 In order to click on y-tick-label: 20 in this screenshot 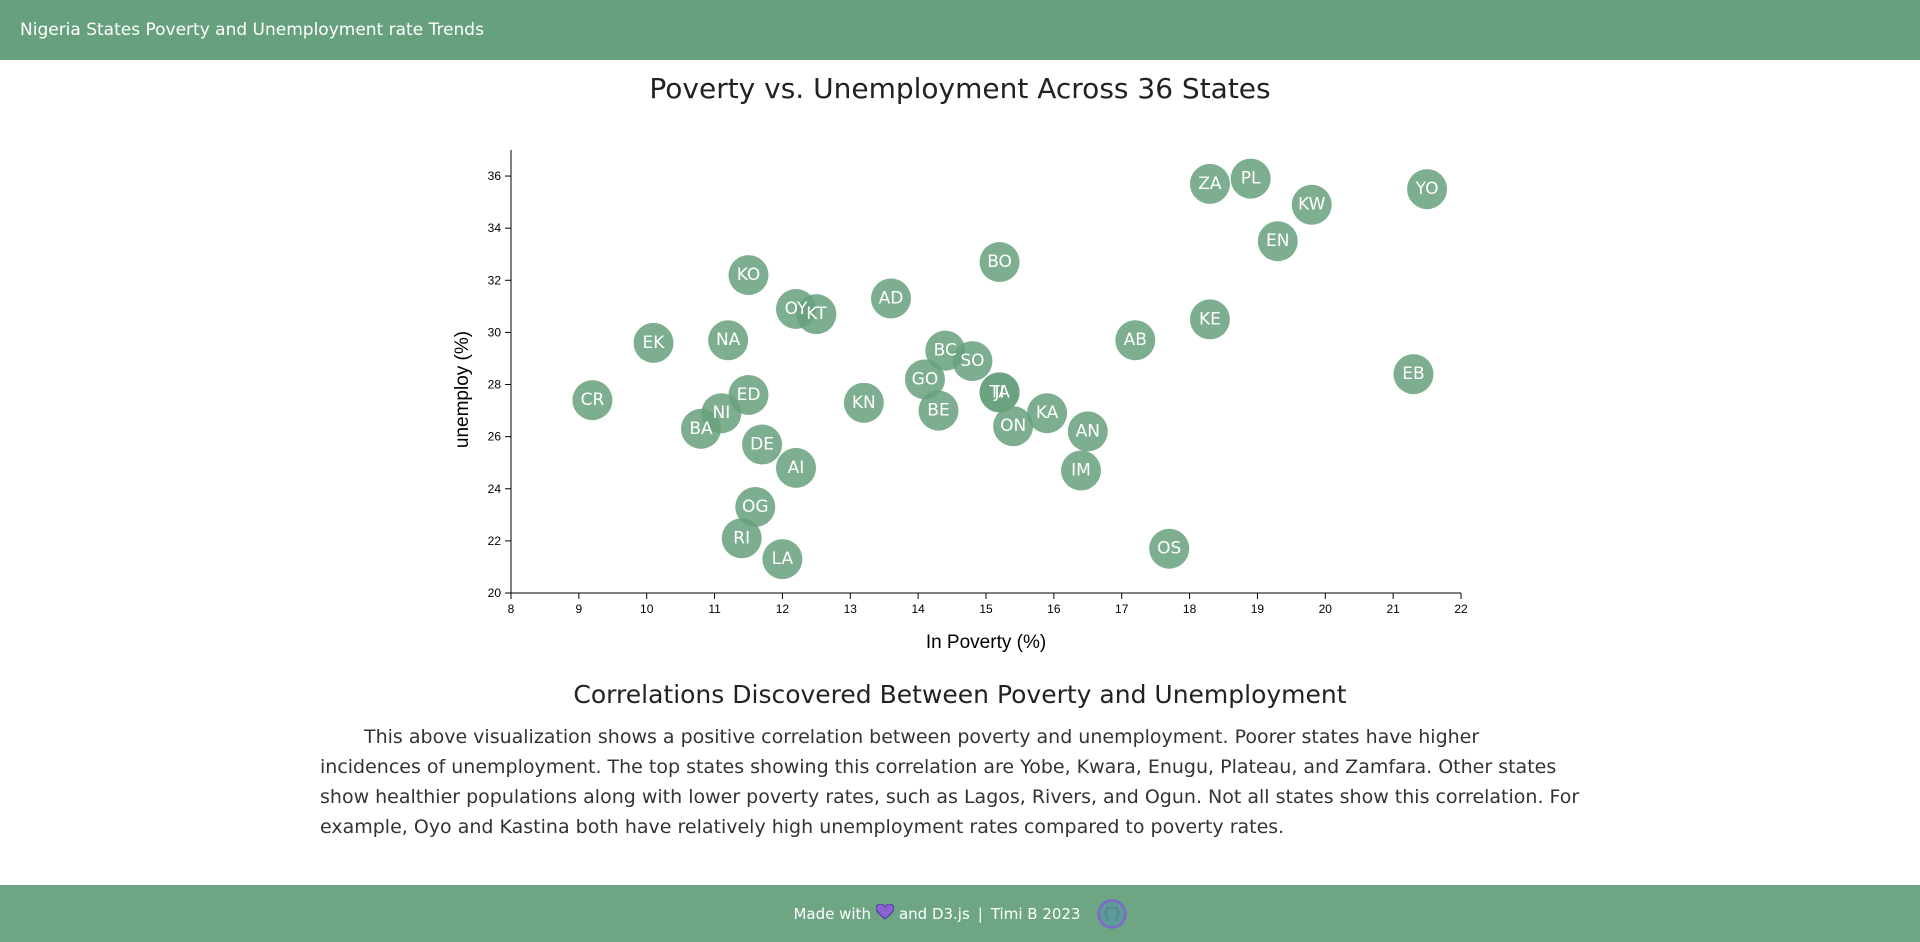, I will do `click(495, 593)`.